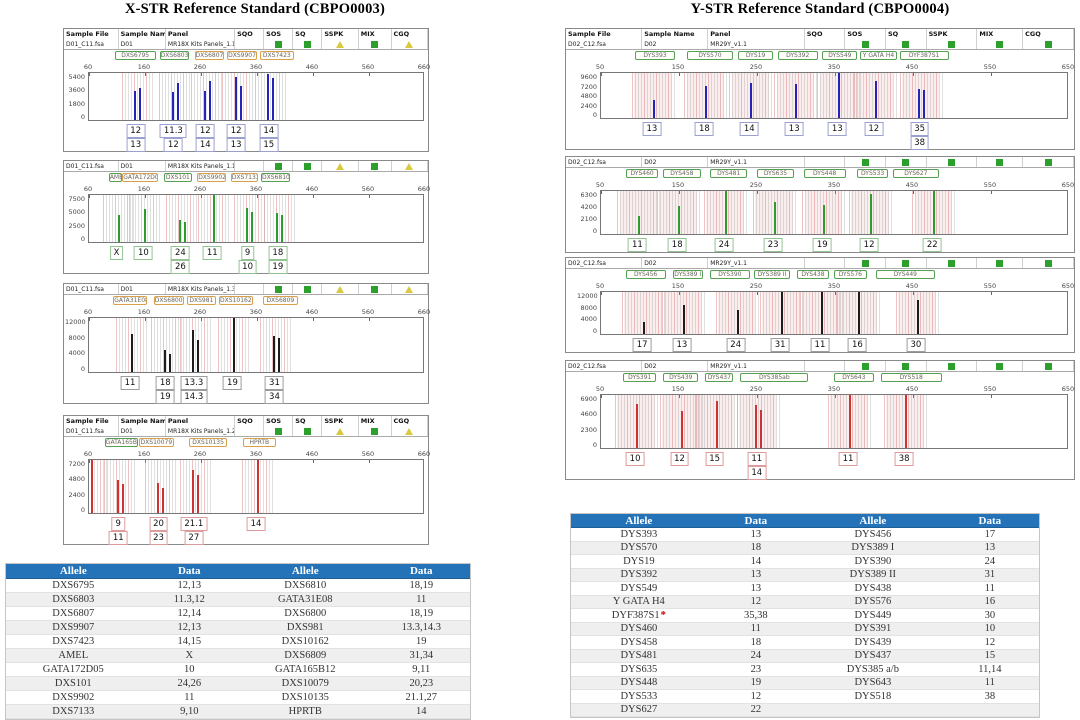 This screenshot has width=1080, height=720. Describe the element at coordinates (73, 571) in the screenshot. I see `table-header-cell: Allele` at that location.